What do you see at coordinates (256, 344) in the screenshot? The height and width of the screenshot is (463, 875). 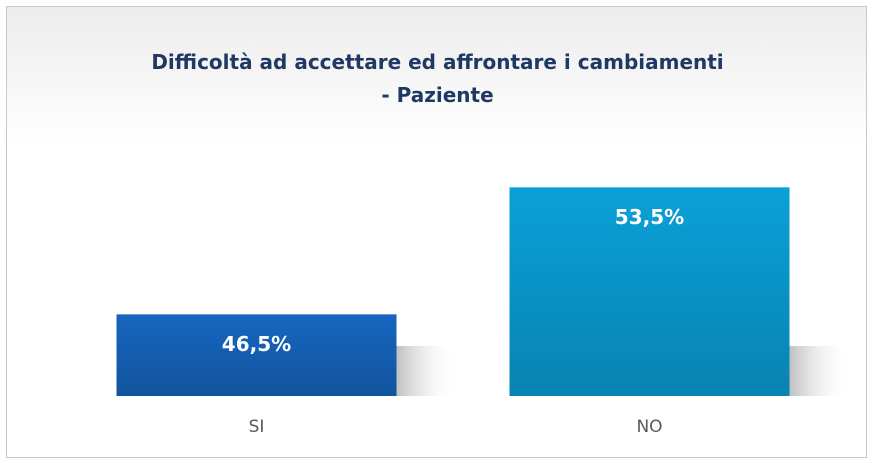 I see `value-label: 46,5%` at bounding box center [256, 344].